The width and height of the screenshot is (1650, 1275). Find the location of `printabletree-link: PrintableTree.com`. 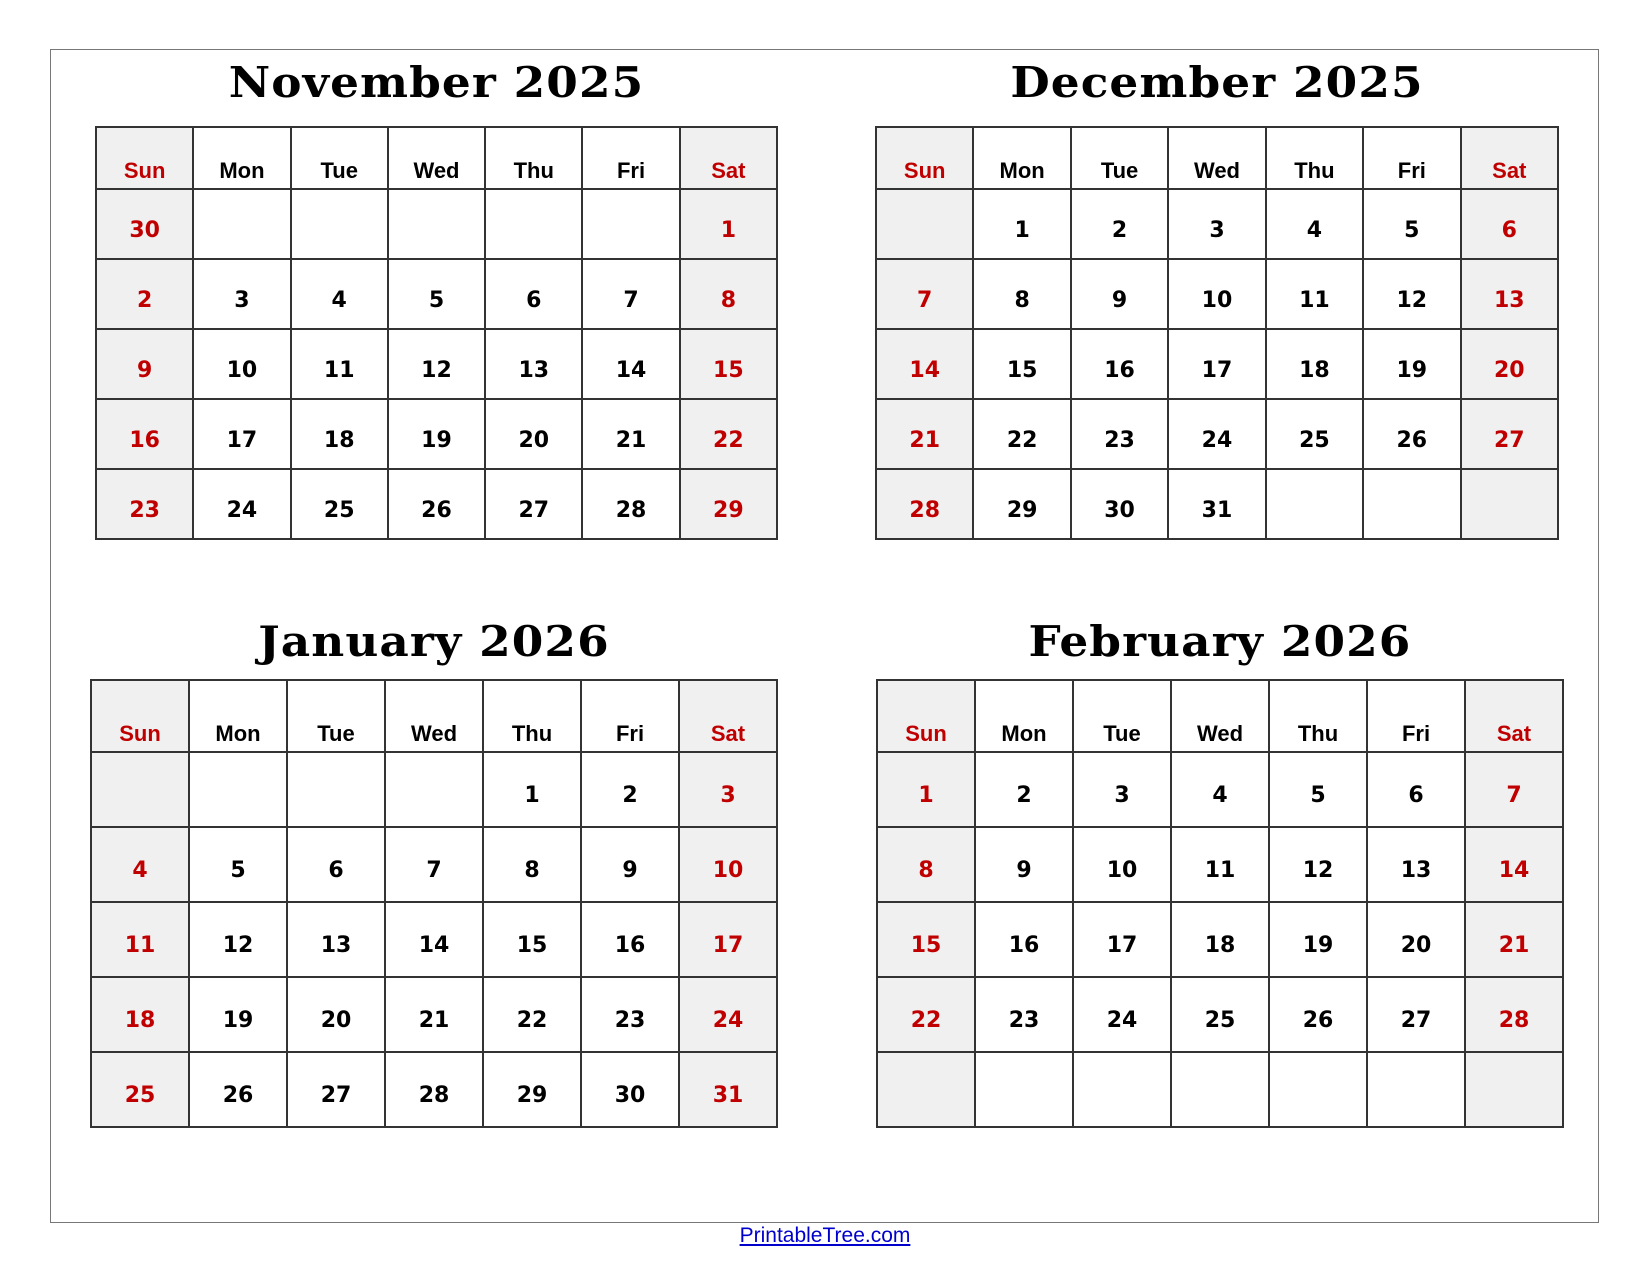

printabletree-link: PrintableTree.com is located at coordinates (825, 1235).